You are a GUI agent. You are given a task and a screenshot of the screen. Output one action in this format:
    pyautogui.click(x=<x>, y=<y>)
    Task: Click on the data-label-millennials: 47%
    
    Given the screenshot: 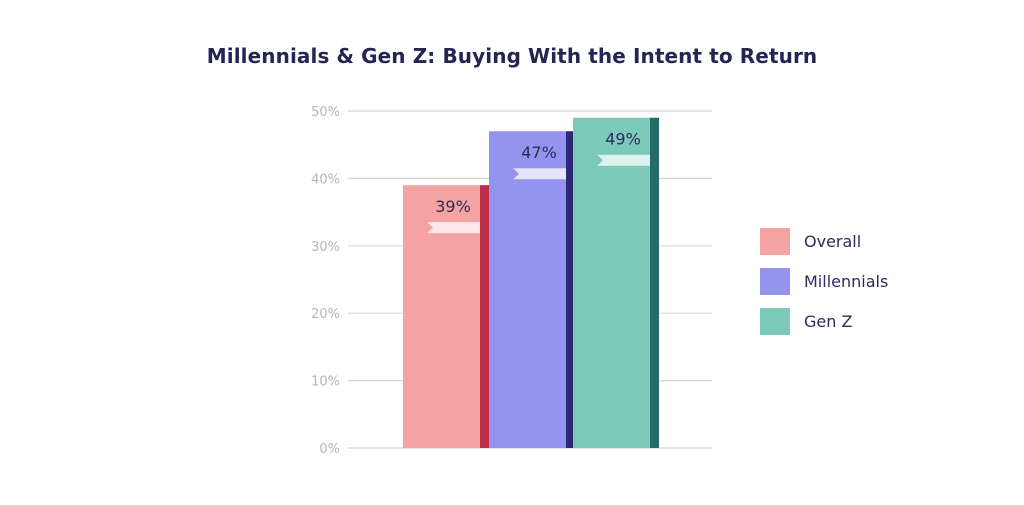 What is the action you would take?
    pyautogui.click(x=539, y=152)
    